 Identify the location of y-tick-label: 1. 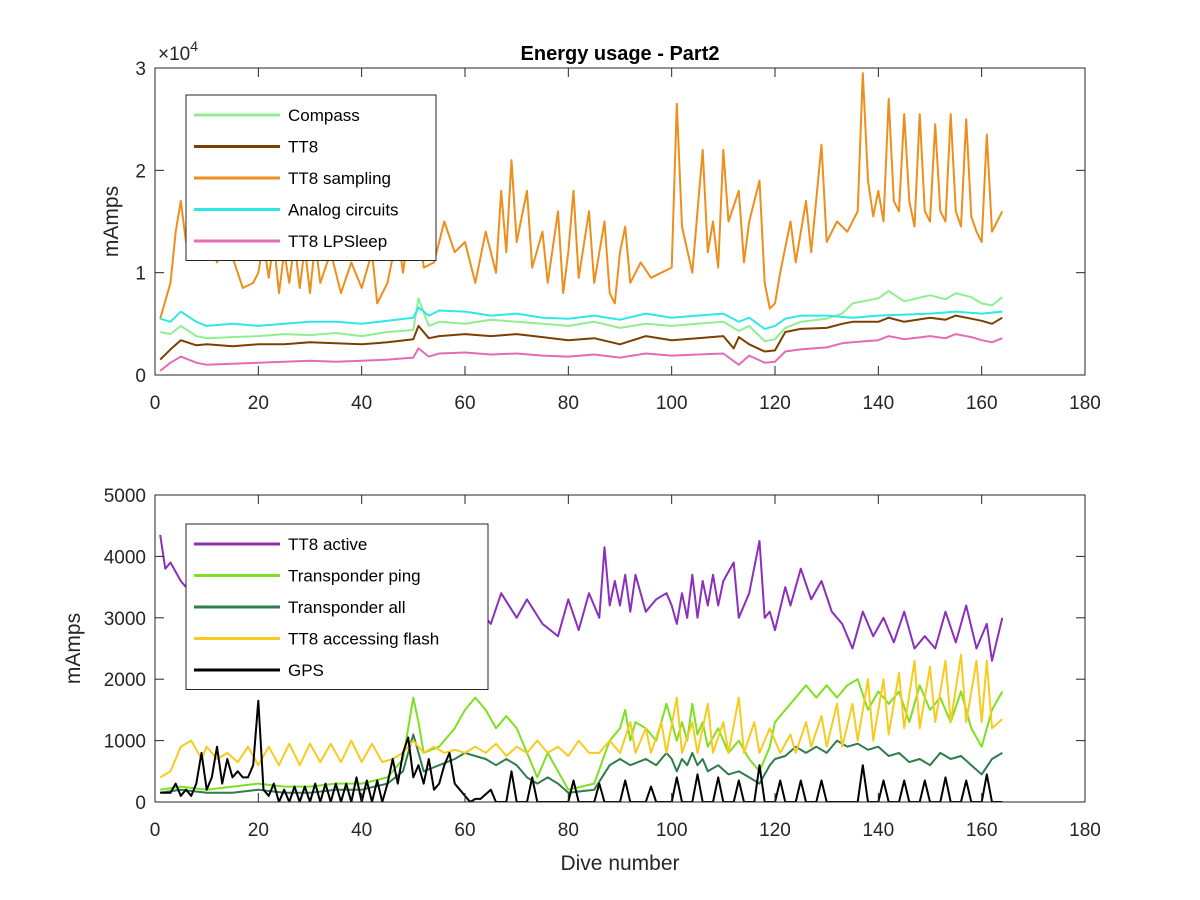
(140, 274).